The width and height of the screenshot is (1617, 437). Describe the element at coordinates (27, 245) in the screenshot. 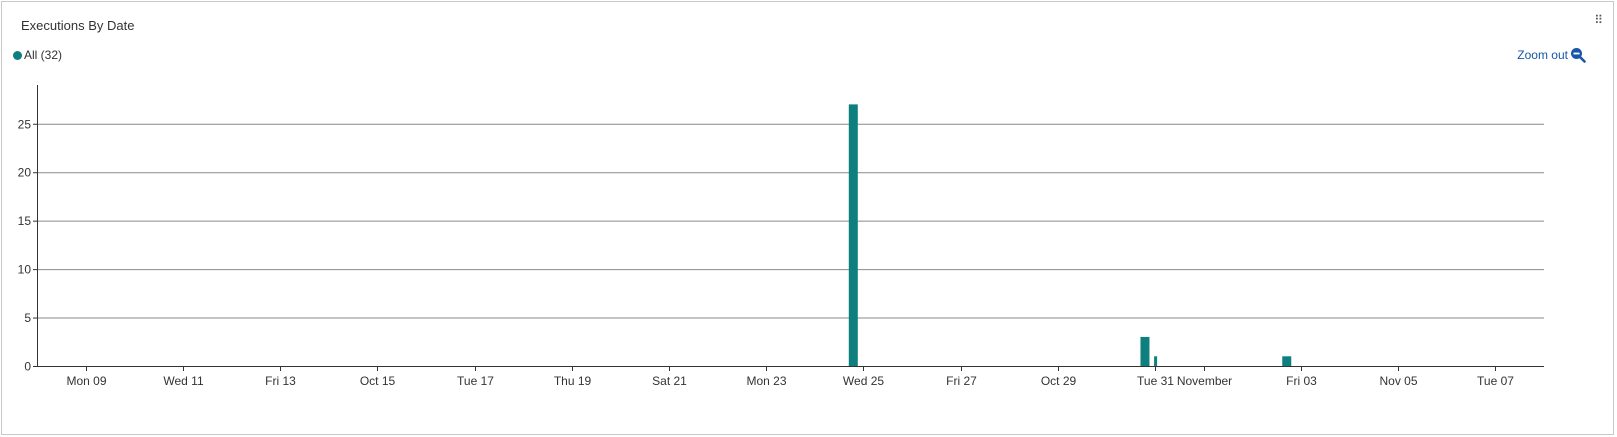

I see `y-axis-ticks: 0 5 10 15 20 25` at that location.